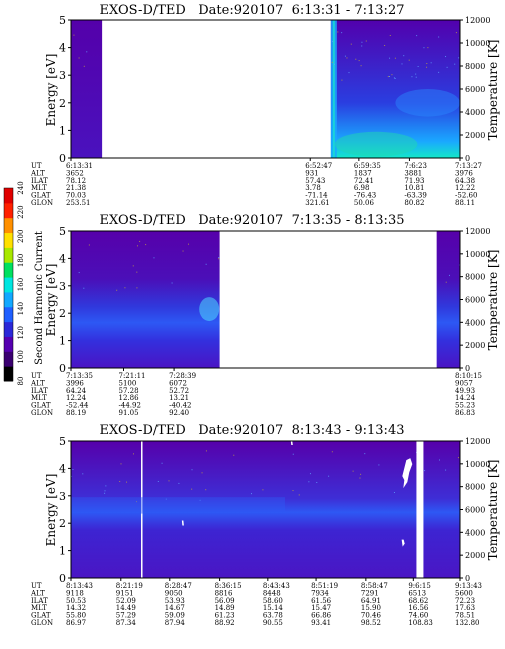 The height and width of the screenshot is (649, 505). What do you see at coordinates (273, 623) in the screenshot?
I see `panel-3-cell: 90.55` at bounding box center [273, 623].